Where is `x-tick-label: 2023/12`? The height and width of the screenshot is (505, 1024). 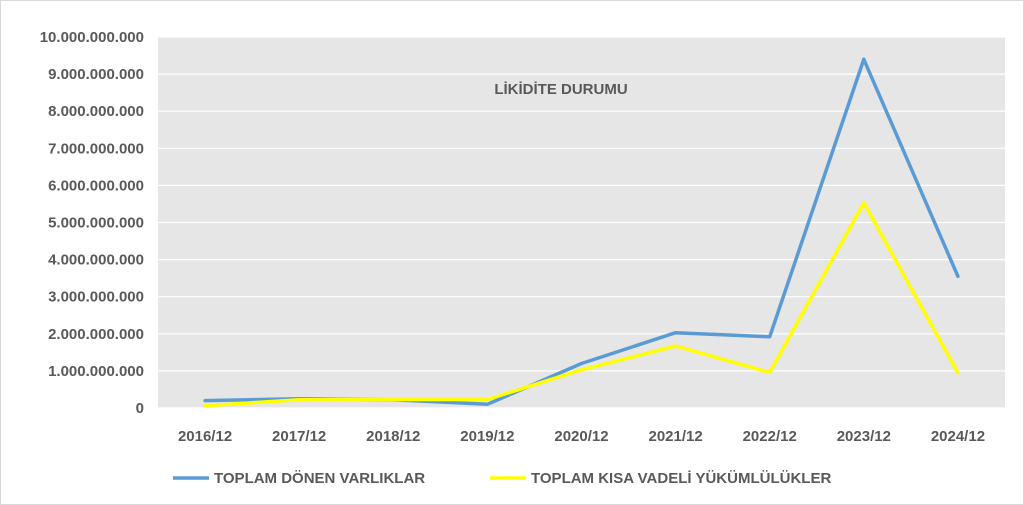
x-tick-label: 2023/12 is located at coordinates (864, 436).